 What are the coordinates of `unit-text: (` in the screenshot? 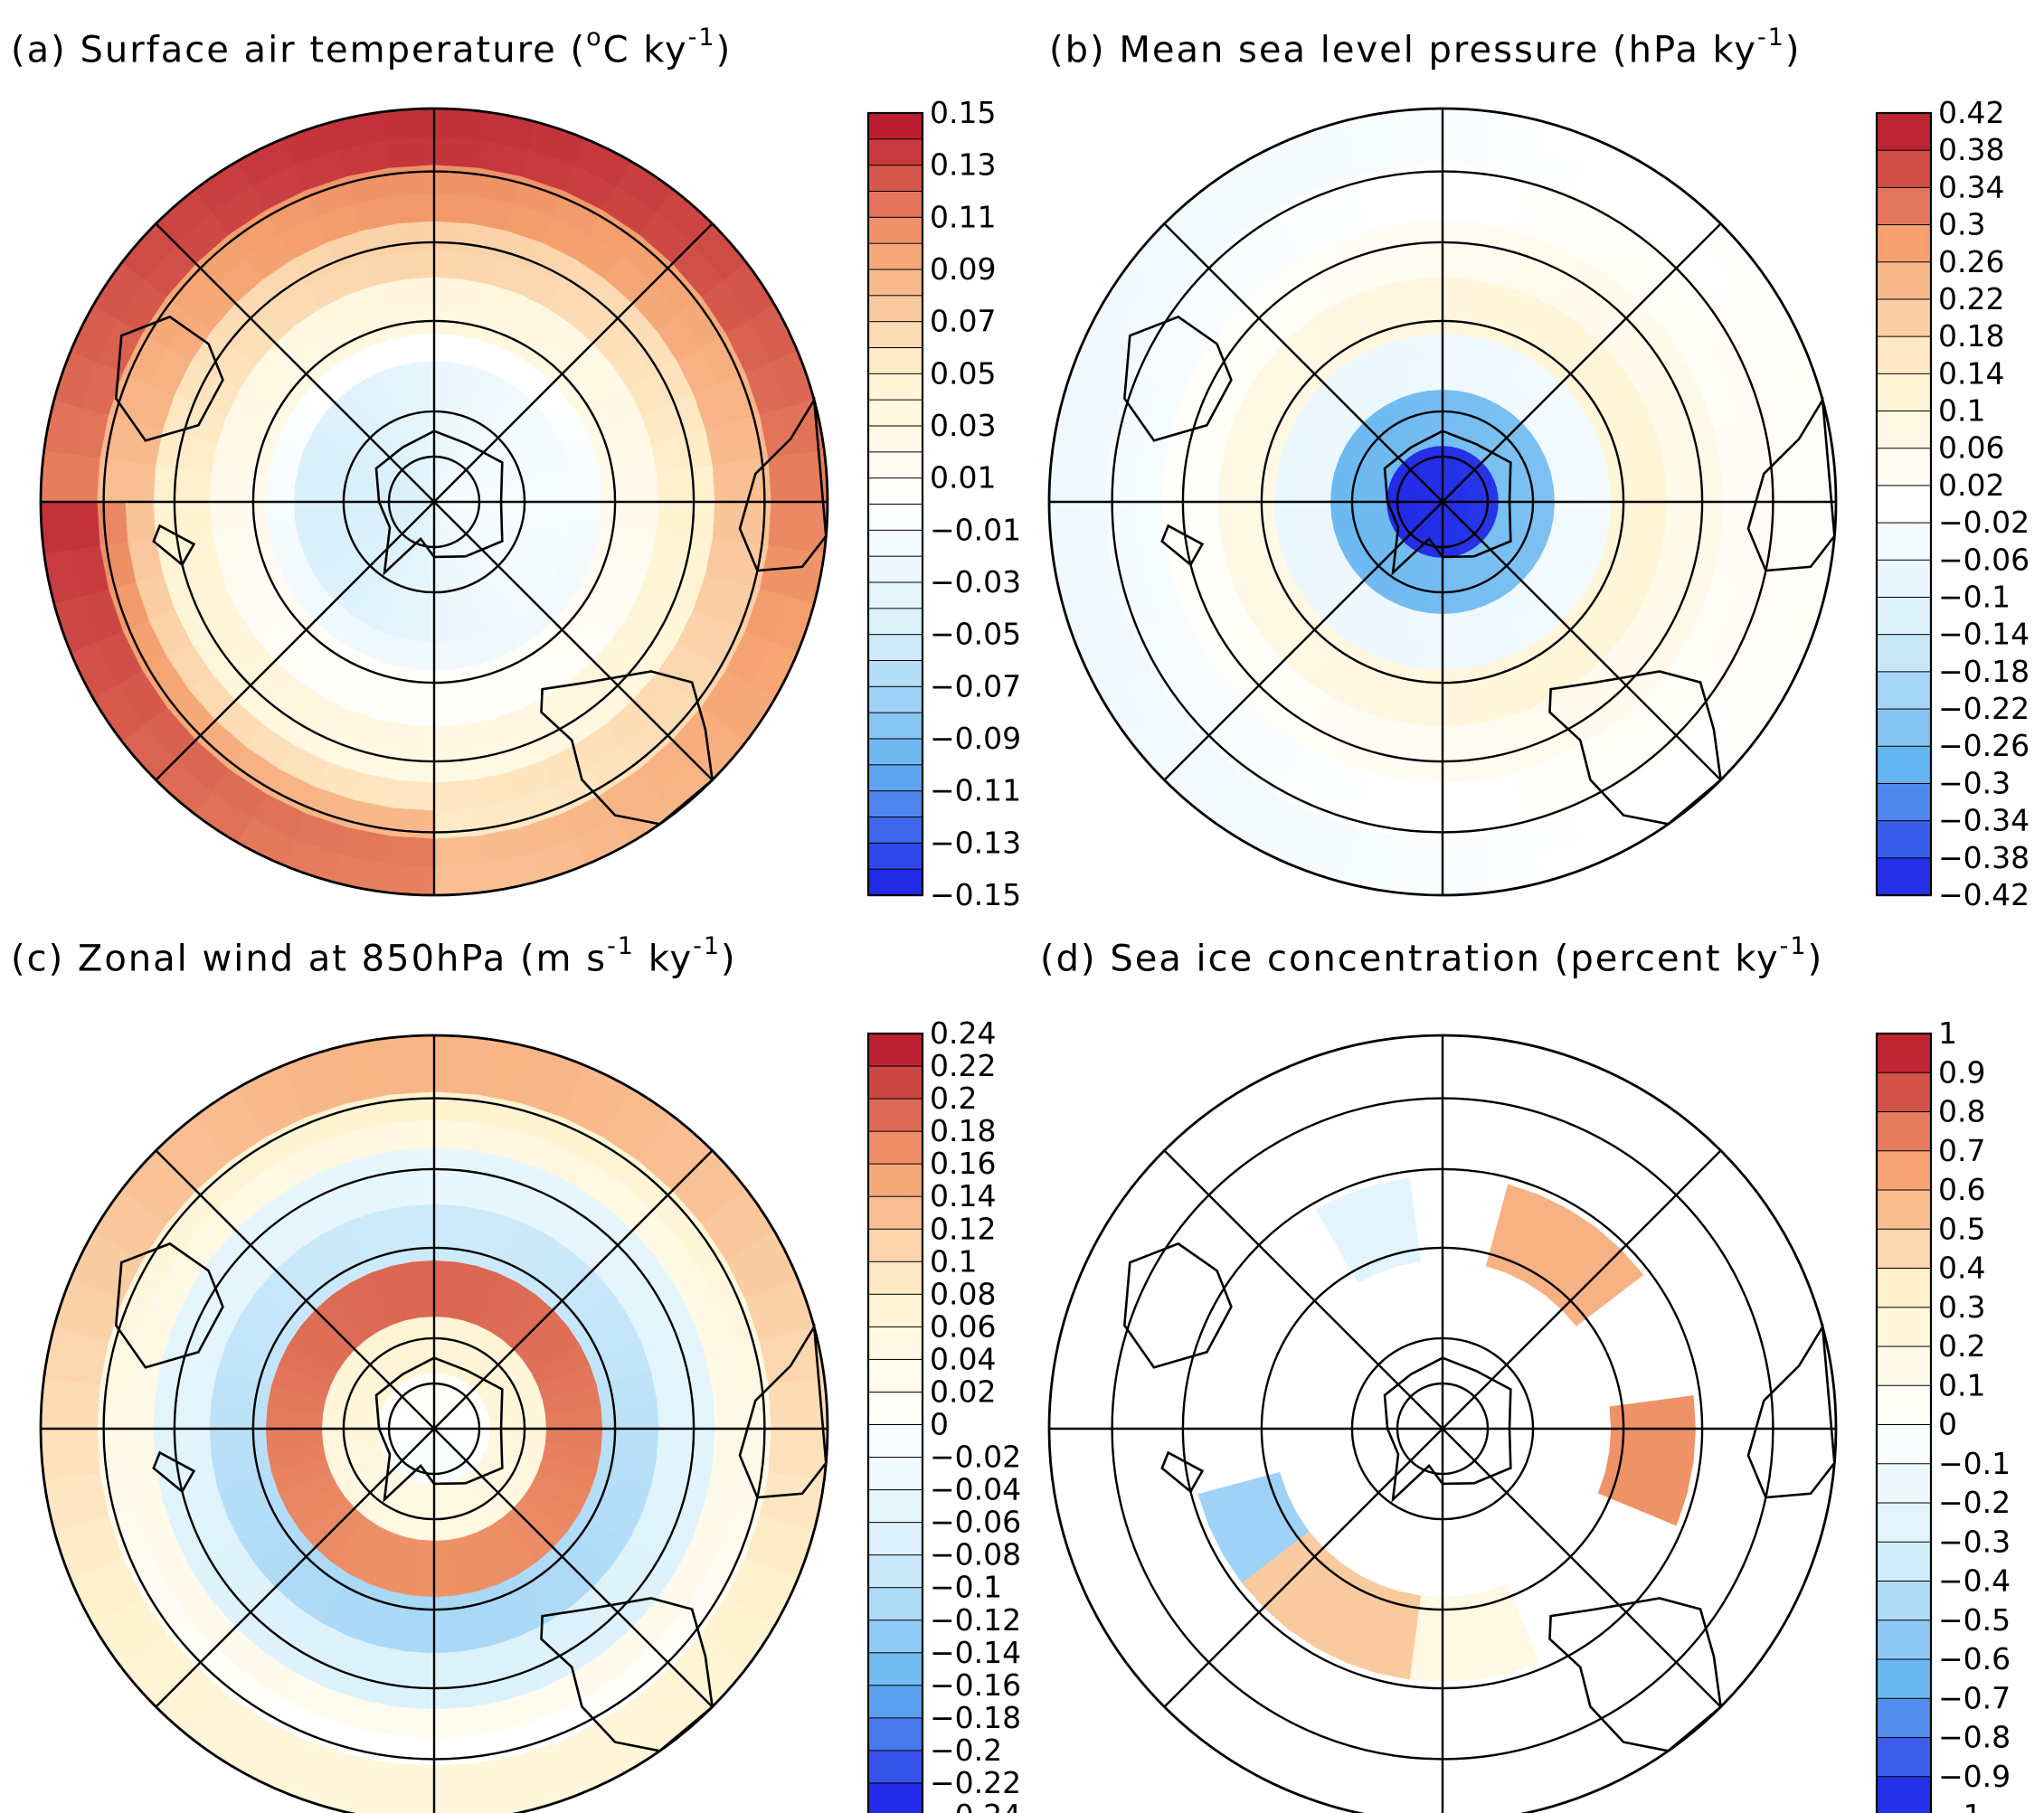 It's located at (579, 50).